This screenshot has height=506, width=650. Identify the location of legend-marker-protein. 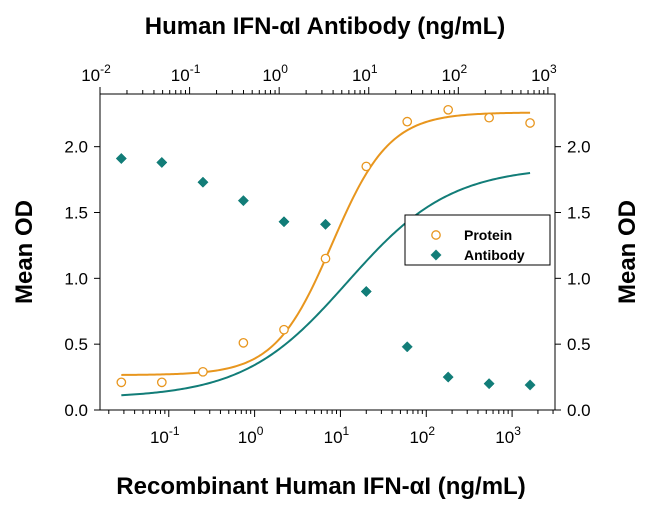
(436, 235).